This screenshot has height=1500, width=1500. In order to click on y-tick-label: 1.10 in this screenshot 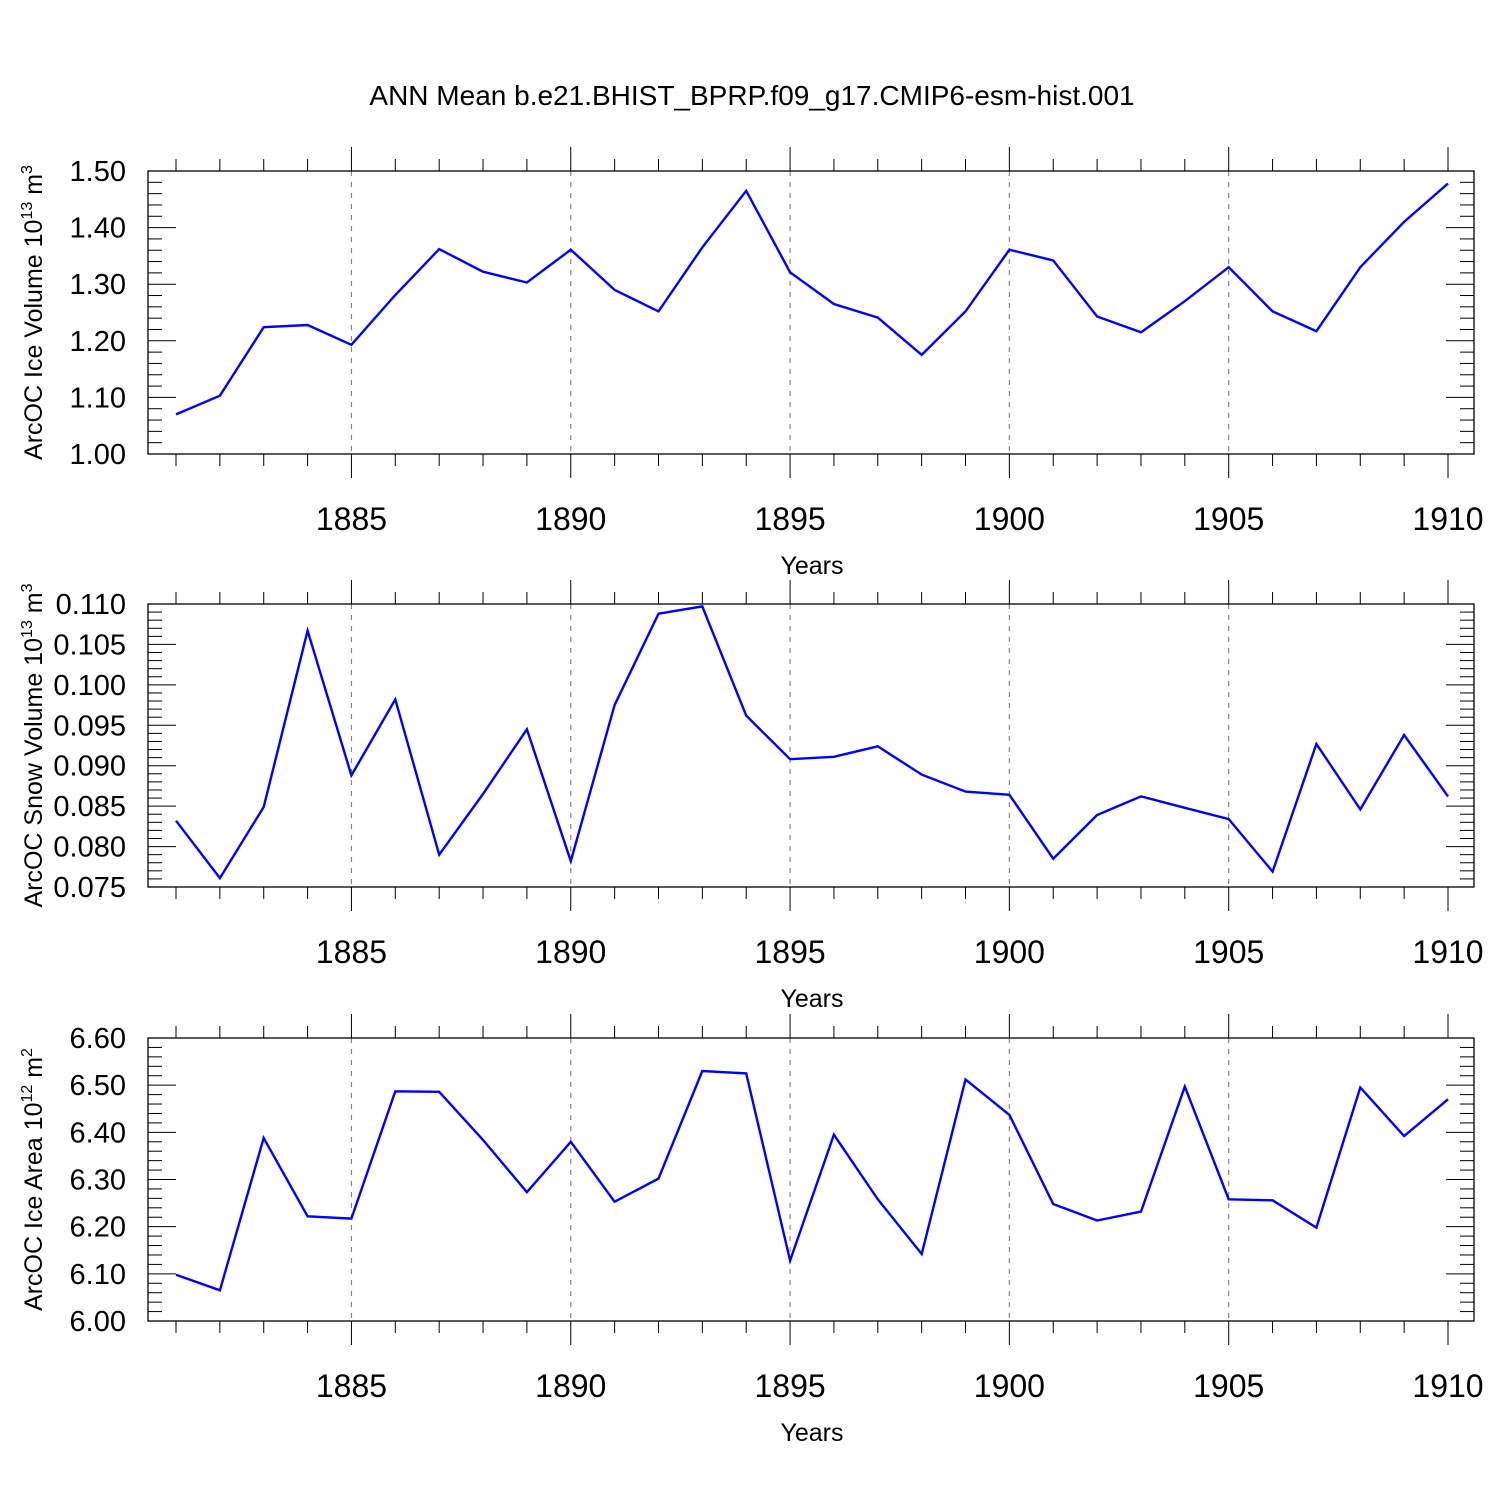, I will do `click(98, 398)`.